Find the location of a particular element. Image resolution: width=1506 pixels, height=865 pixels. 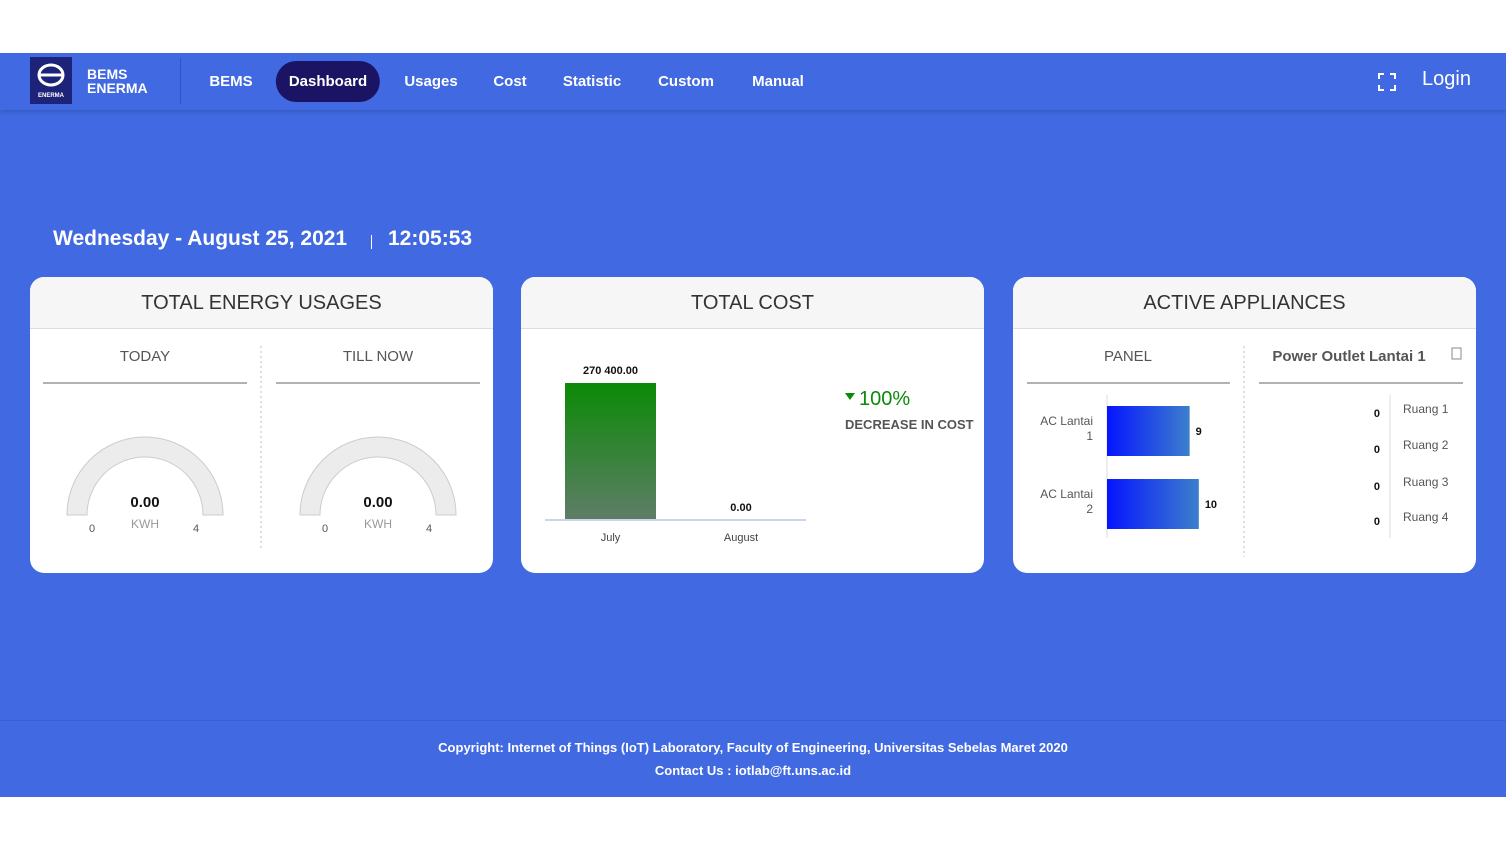

nav-item: Cost is located at coordinates (510, 81).